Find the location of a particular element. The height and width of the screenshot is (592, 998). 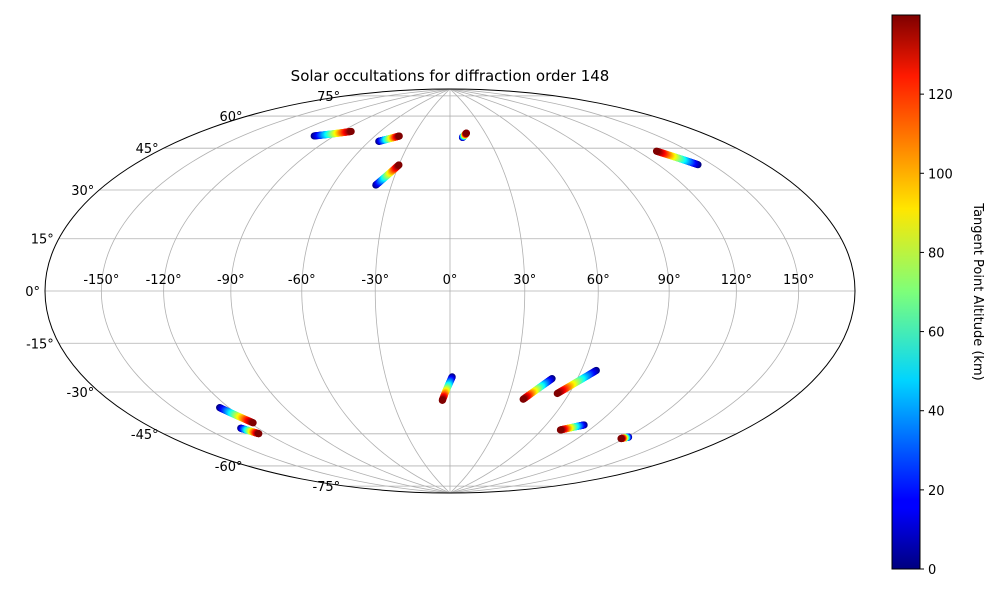

longitude-tick-label: 120° is located at coordinates (736, 280).